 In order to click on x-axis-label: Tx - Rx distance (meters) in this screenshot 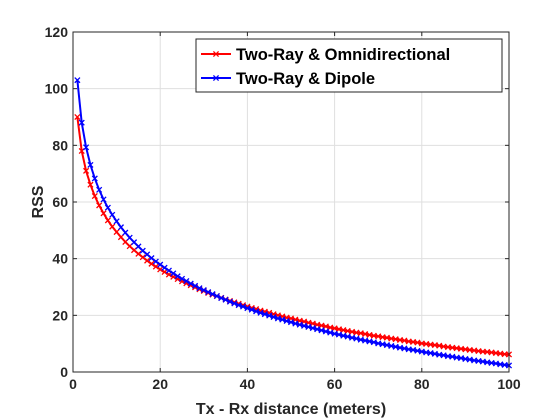, I will do `click(291, 409)`.